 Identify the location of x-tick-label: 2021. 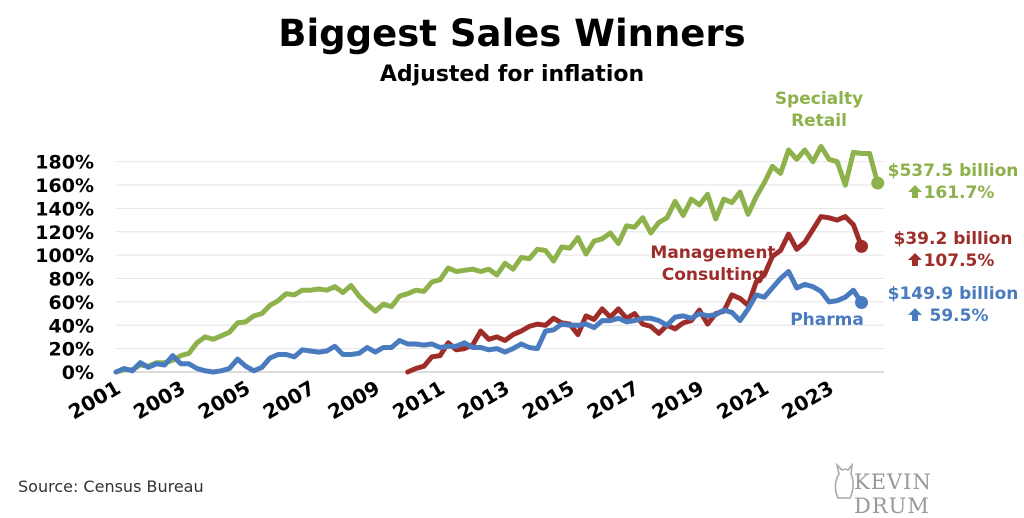
(743, 400).